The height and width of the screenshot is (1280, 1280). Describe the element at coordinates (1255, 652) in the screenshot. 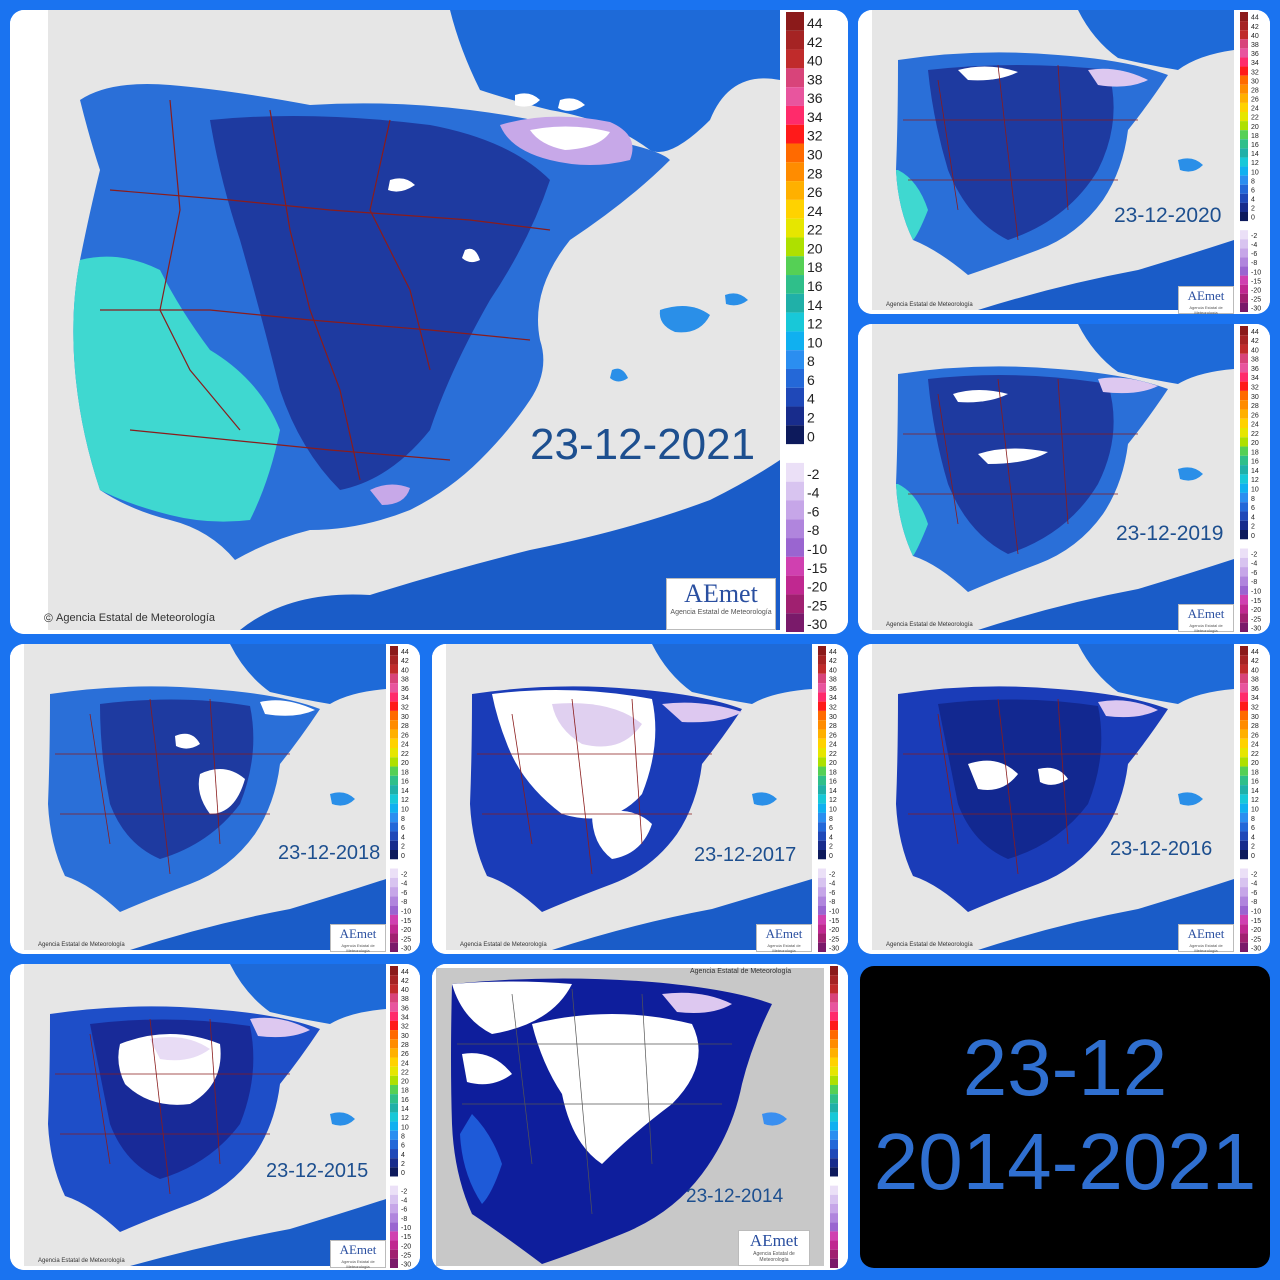

I see `legend-tick-label: 44` at that location.